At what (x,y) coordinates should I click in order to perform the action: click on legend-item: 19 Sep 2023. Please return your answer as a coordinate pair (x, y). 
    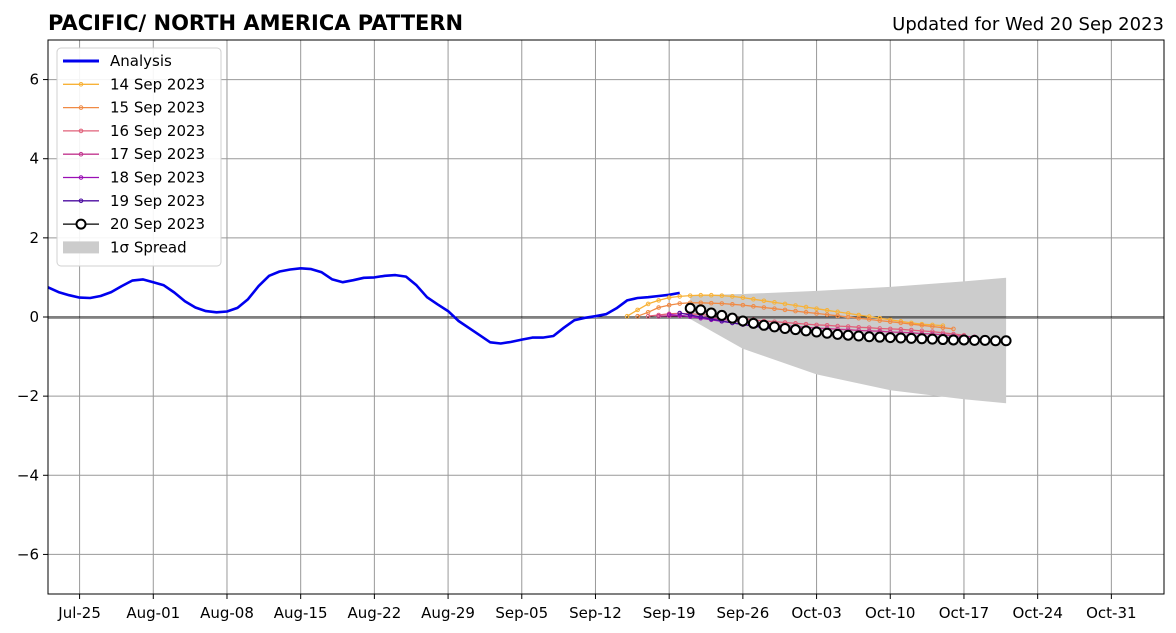
    Looking at the image, I should click on (134, 201).